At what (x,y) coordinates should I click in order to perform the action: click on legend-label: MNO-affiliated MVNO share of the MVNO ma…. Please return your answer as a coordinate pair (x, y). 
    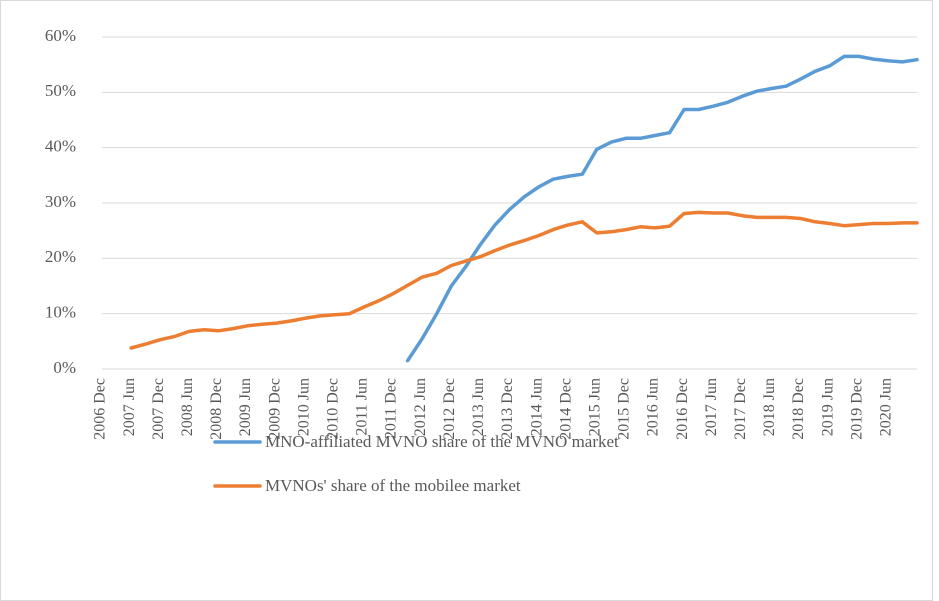
    Looking at the image, I should click on (442, 441).